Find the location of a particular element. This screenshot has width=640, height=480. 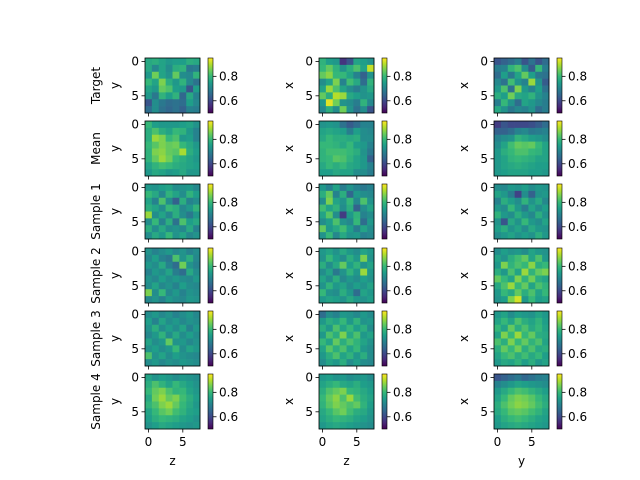

y-axis-label: x is located at coordinates (464, 85).